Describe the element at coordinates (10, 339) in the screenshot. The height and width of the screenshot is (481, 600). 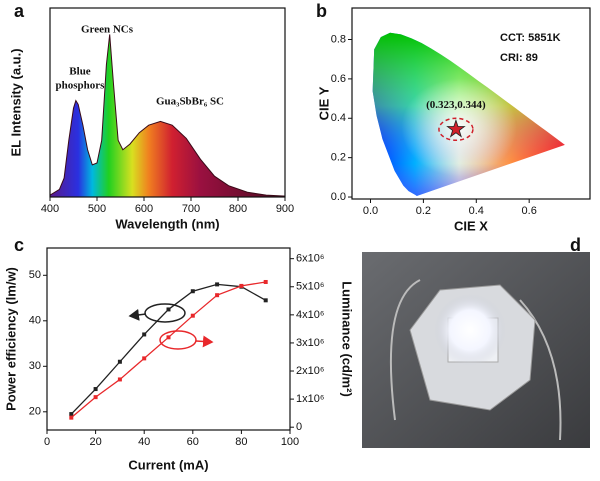
I see `y-axis-title: Power efficiency (lm/w)` at that location.